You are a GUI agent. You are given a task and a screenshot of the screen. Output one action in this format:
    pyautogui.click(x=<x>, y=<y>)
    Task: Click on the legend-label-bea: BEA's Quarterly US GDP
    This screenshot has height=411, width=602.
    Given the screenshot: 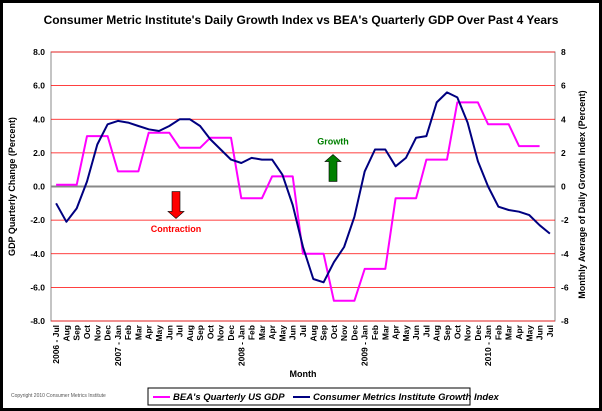 What is the action you would take?
    pyautogui.click(x=229, y=397)
    